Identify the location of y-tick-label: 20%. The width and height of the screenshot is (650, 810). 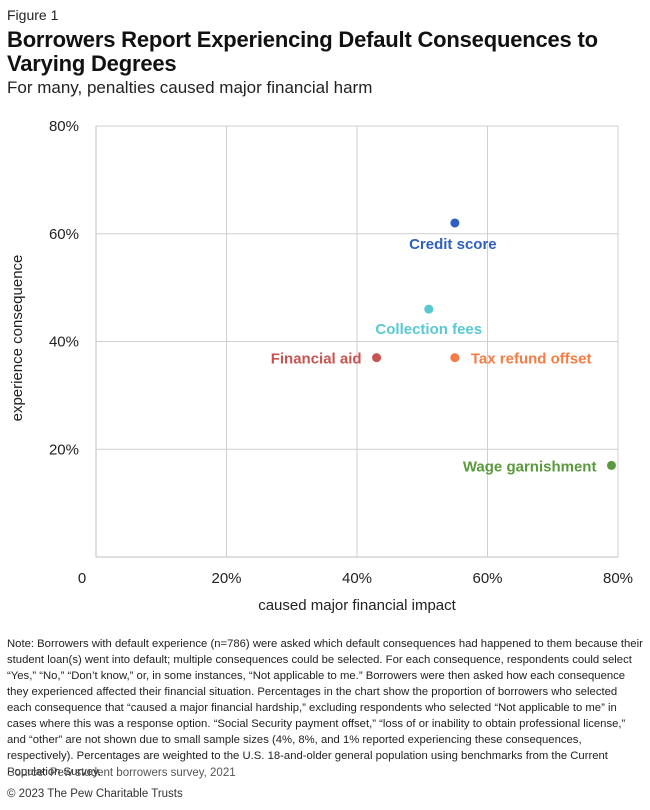
(64, 449).